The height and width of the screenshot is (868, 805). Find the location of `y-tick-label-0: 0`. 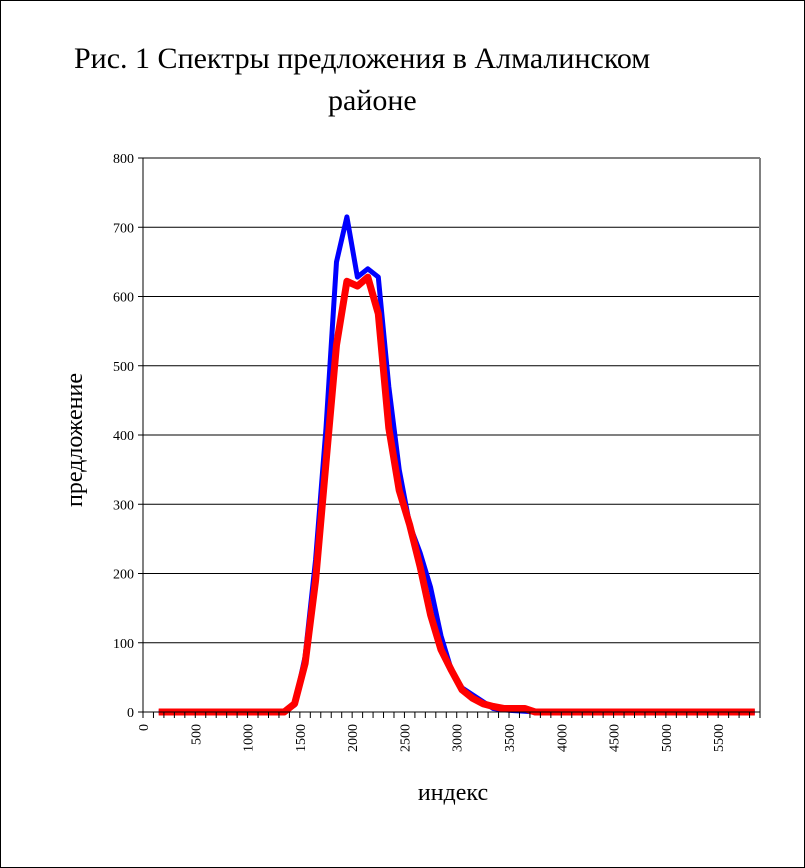

y-tick-label-0: 0 is located at coordinates (130, 713).